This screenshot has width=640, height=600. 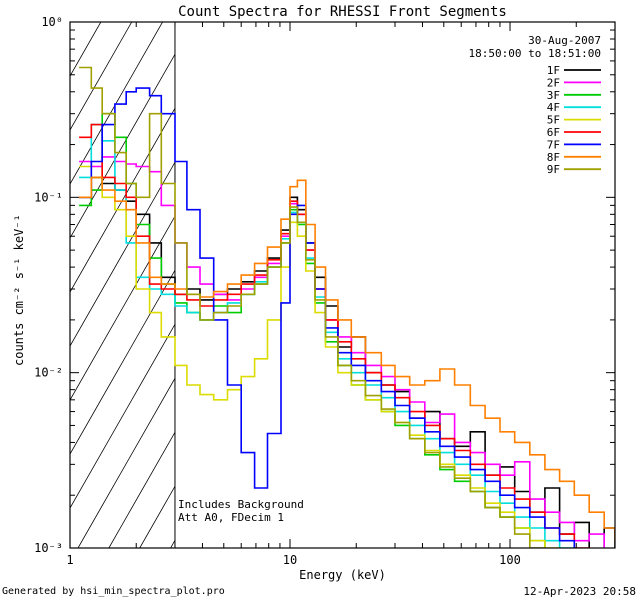 I want to click on y-axis-label: counts cm⁻² s⁻¹ keV⁻¹, so click(x=19, y=290).